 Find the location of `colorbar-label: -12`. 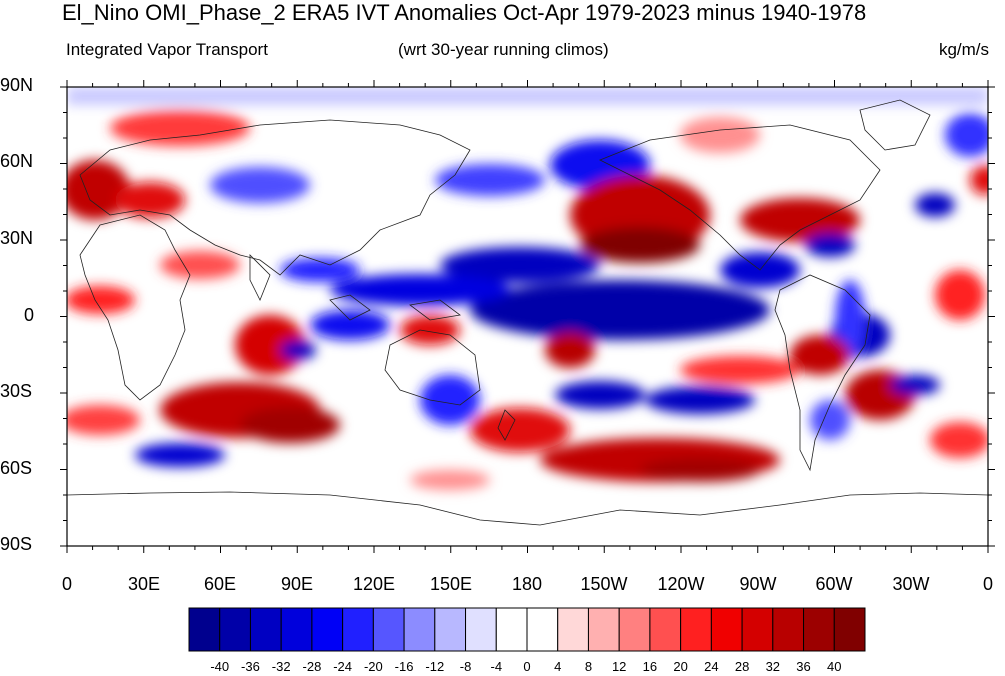

colorbar-label: -12 is located at coordinates (435, 666).